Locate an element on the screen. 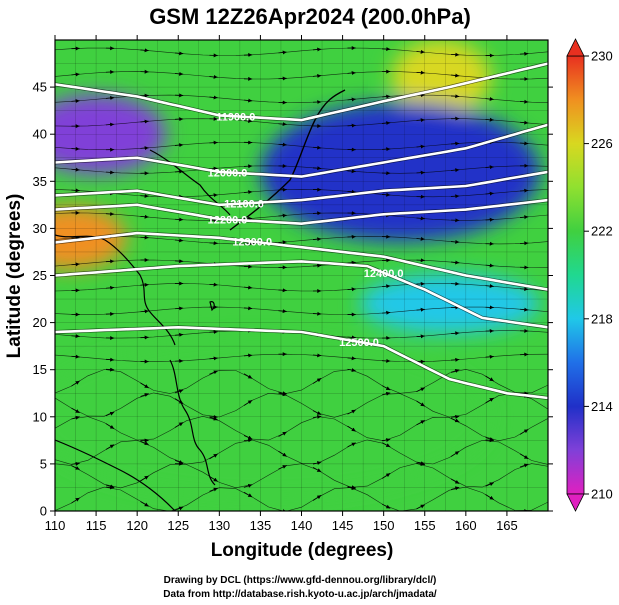  x-tick-label: 135 is located at coordinates (261, 525).